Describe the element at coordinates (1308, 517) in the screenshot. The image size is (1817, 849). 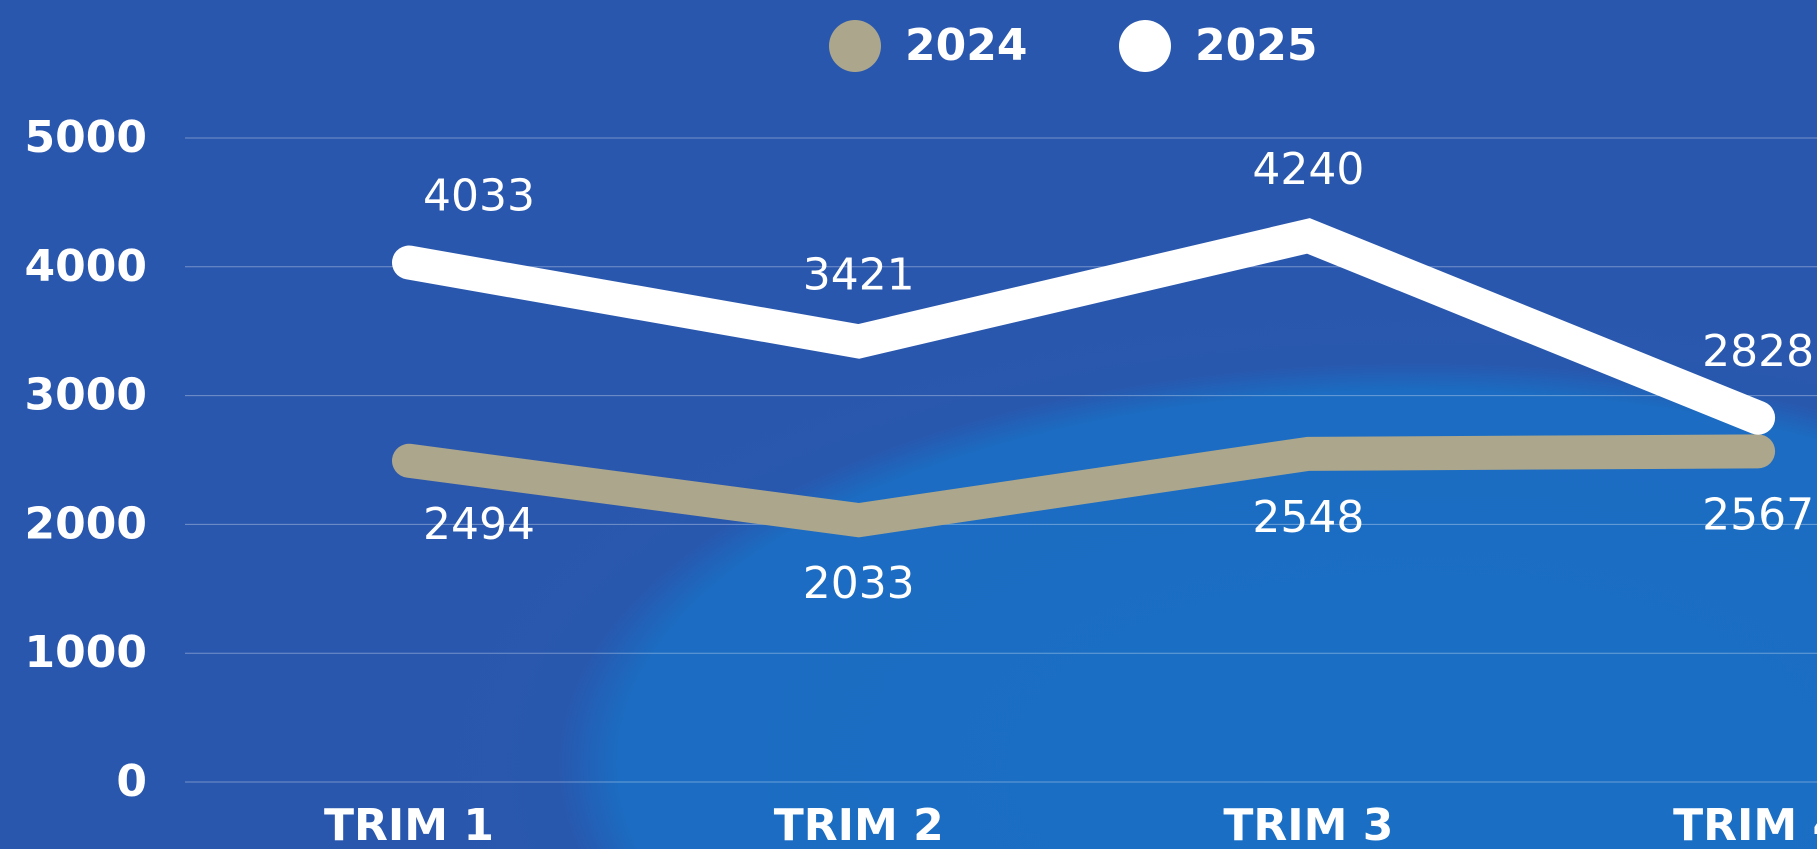
I see `data-label: 2548` at that location.